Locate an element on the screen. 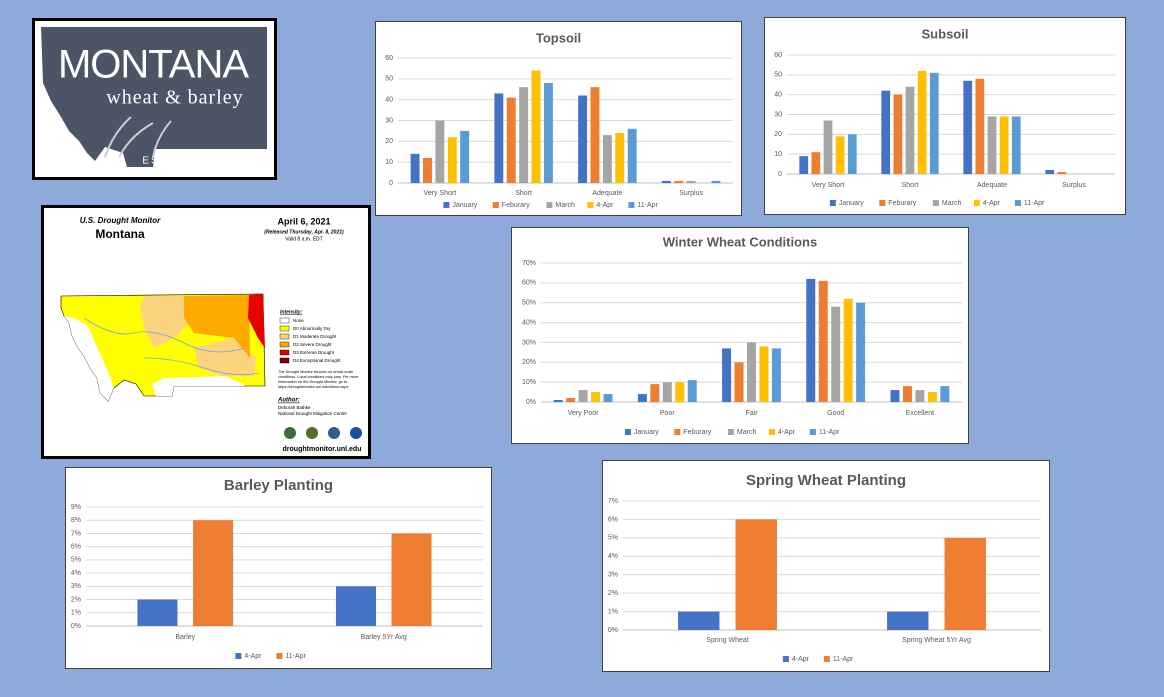  x-tick-label: Short is located at coordinates (910, 185).